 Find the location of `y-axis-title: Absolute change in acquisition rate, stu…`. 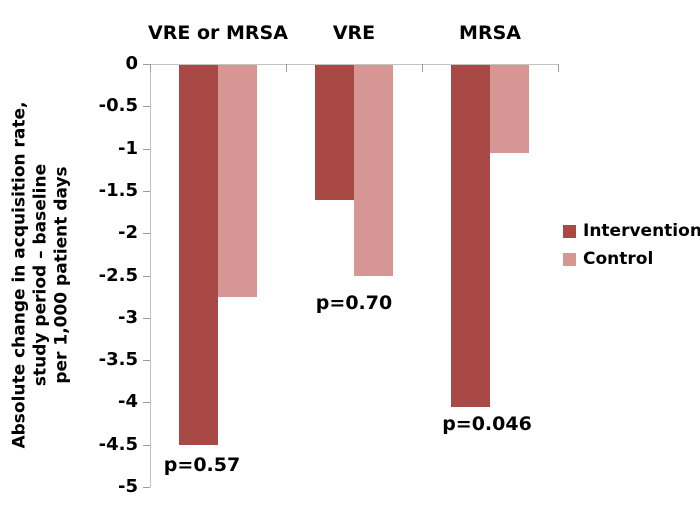

y-axis-title: Absolute change in acquisition rate, stu… is located at coordinates (40, 275).